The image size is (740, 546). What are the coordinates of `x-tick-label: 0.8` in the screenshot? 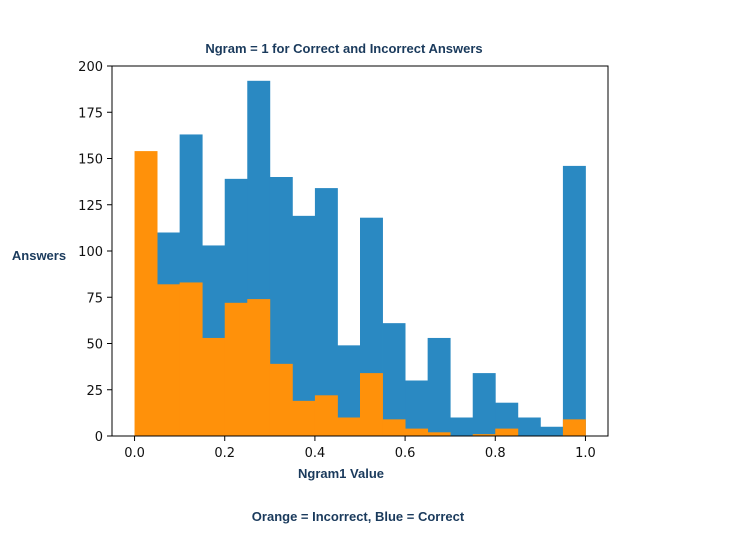 It's located at (495, 453).